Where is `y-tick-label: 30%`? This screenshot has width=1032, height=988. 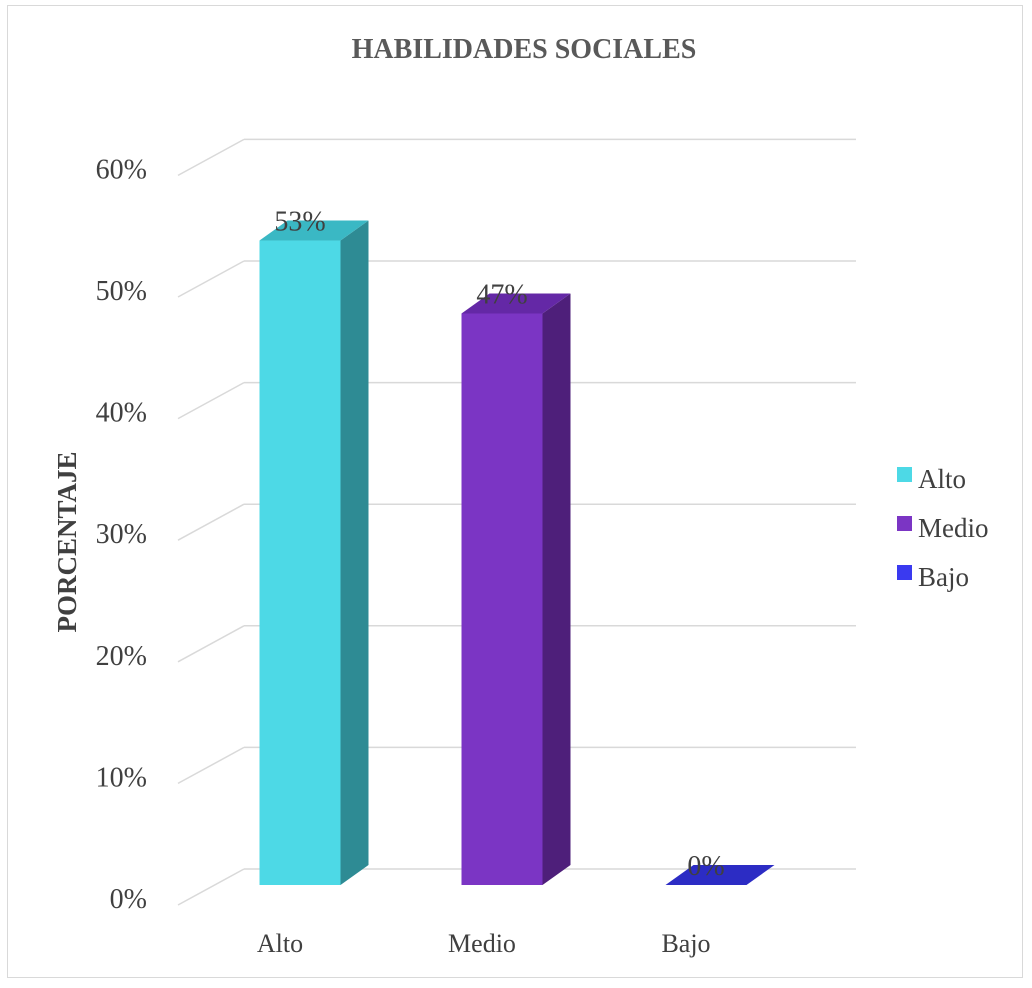 y-tick-label: 30% is located at coordinates (121, 534).